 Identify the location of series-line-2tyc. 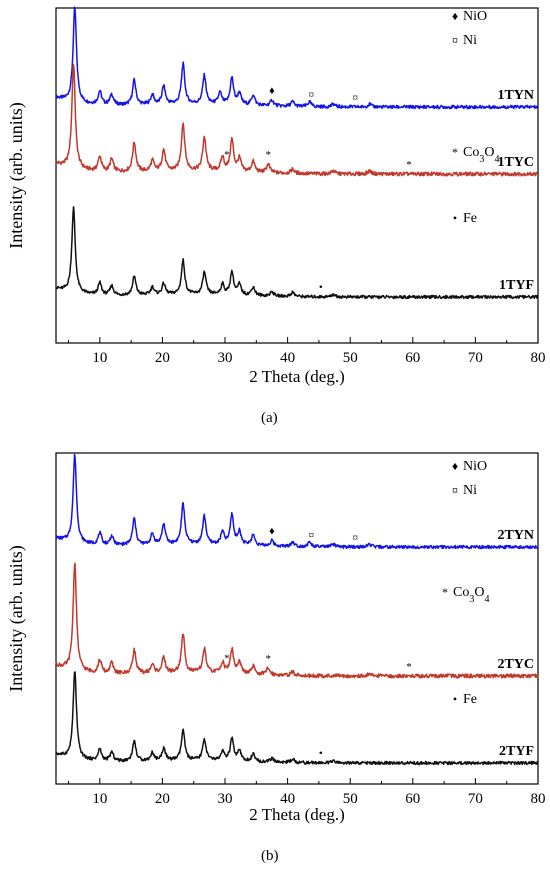
(297, 620).